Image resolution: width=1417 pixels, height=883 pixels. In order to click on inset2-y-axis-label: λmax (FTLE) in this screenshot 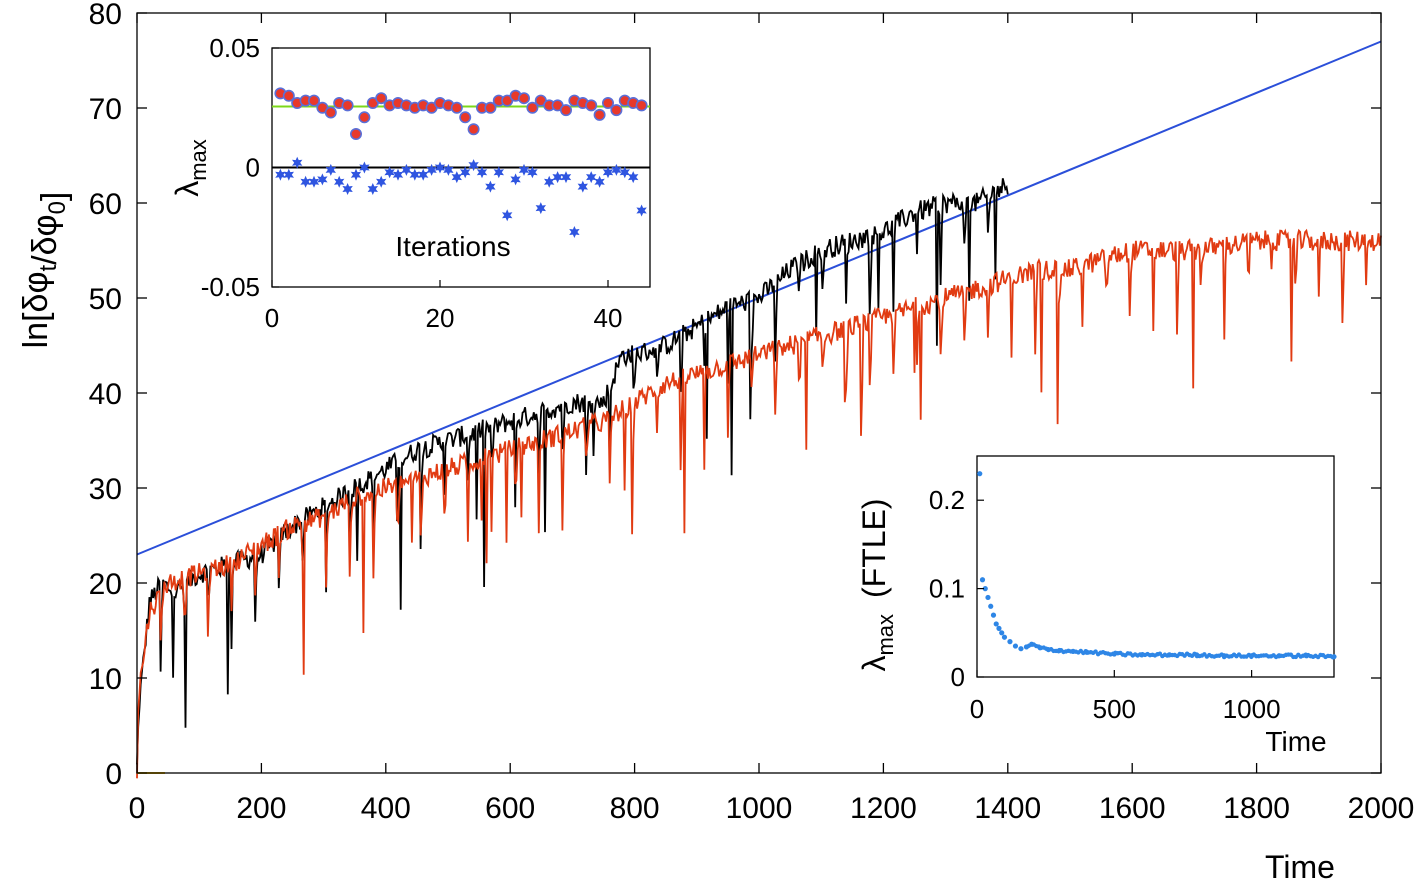, I will do `click(877, 584)`.